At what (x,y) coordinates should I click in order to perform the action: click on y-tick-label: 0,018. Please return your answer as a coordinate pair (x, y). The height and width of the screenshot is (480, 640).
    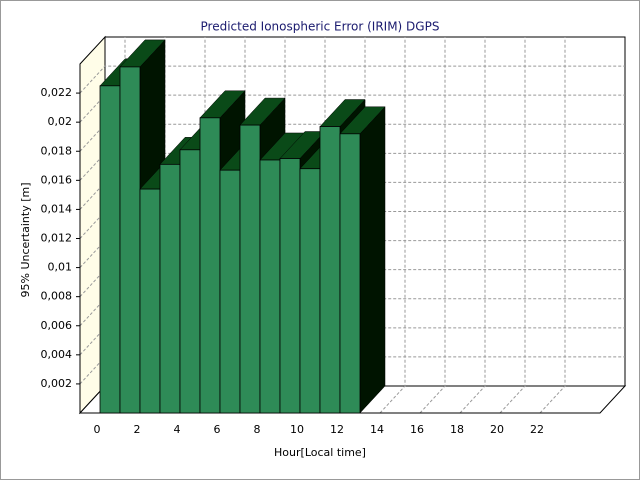
    Looking at the image, I should click on (57, 150).